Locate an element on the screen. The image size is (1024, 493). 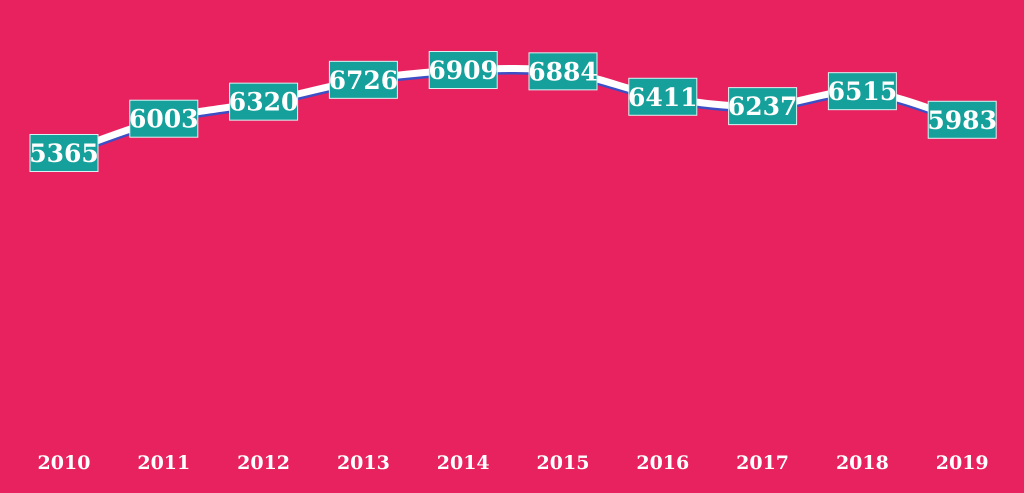
data-label-2015: 6884 is located at coordinates (563, 71).